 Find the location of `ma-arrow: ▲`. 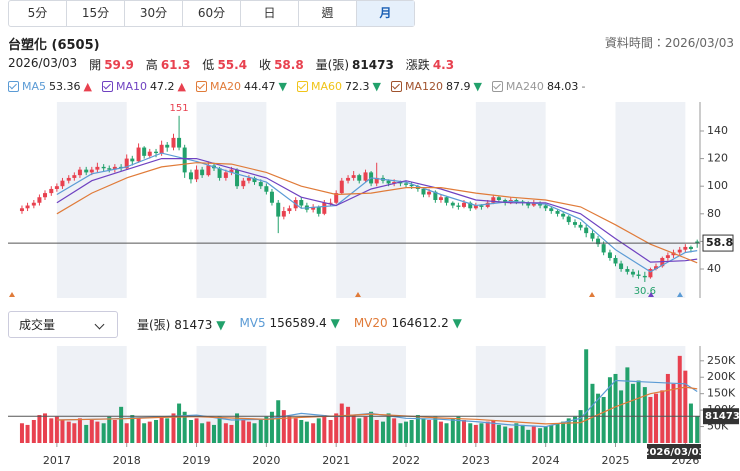

ma-arrow: ▲ is located at coordinates (181, 86).